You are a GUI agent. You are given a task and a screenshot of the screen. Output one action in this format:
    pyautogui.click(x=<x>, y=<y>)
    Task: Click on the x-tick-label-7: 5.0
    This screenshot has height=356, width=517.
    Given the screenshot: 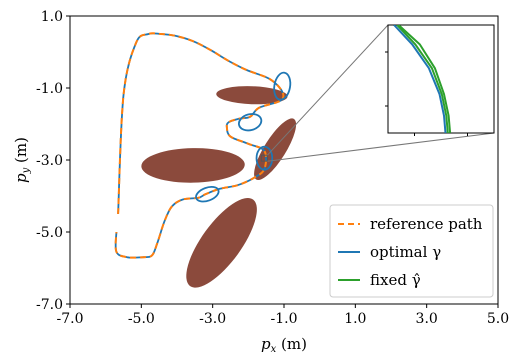 What is the action you would take?
    pyautogui.click(x=498, y=319)
    